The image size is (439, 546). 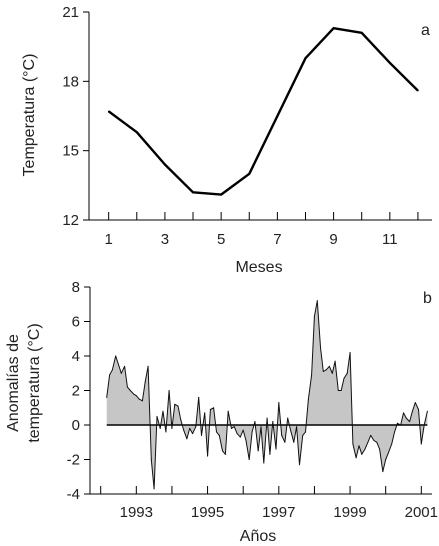 What do you see at coordinates (76, 322) in the screenshot?
I see `panel-b-y-tick-label: 6` at bounding box center [76, 322].